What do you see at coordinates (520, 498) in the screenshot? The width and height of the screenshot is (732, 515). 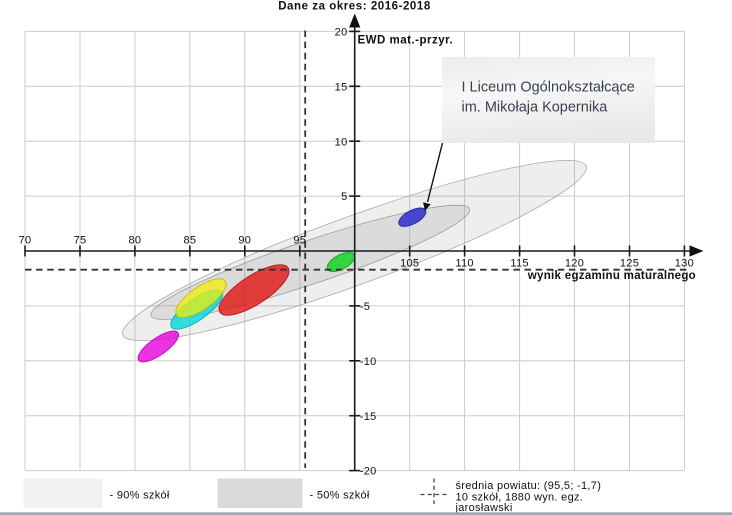 I see `svg-text: 10 szkół, 1880 wyn. egz.` at bounding box center [520, 498].